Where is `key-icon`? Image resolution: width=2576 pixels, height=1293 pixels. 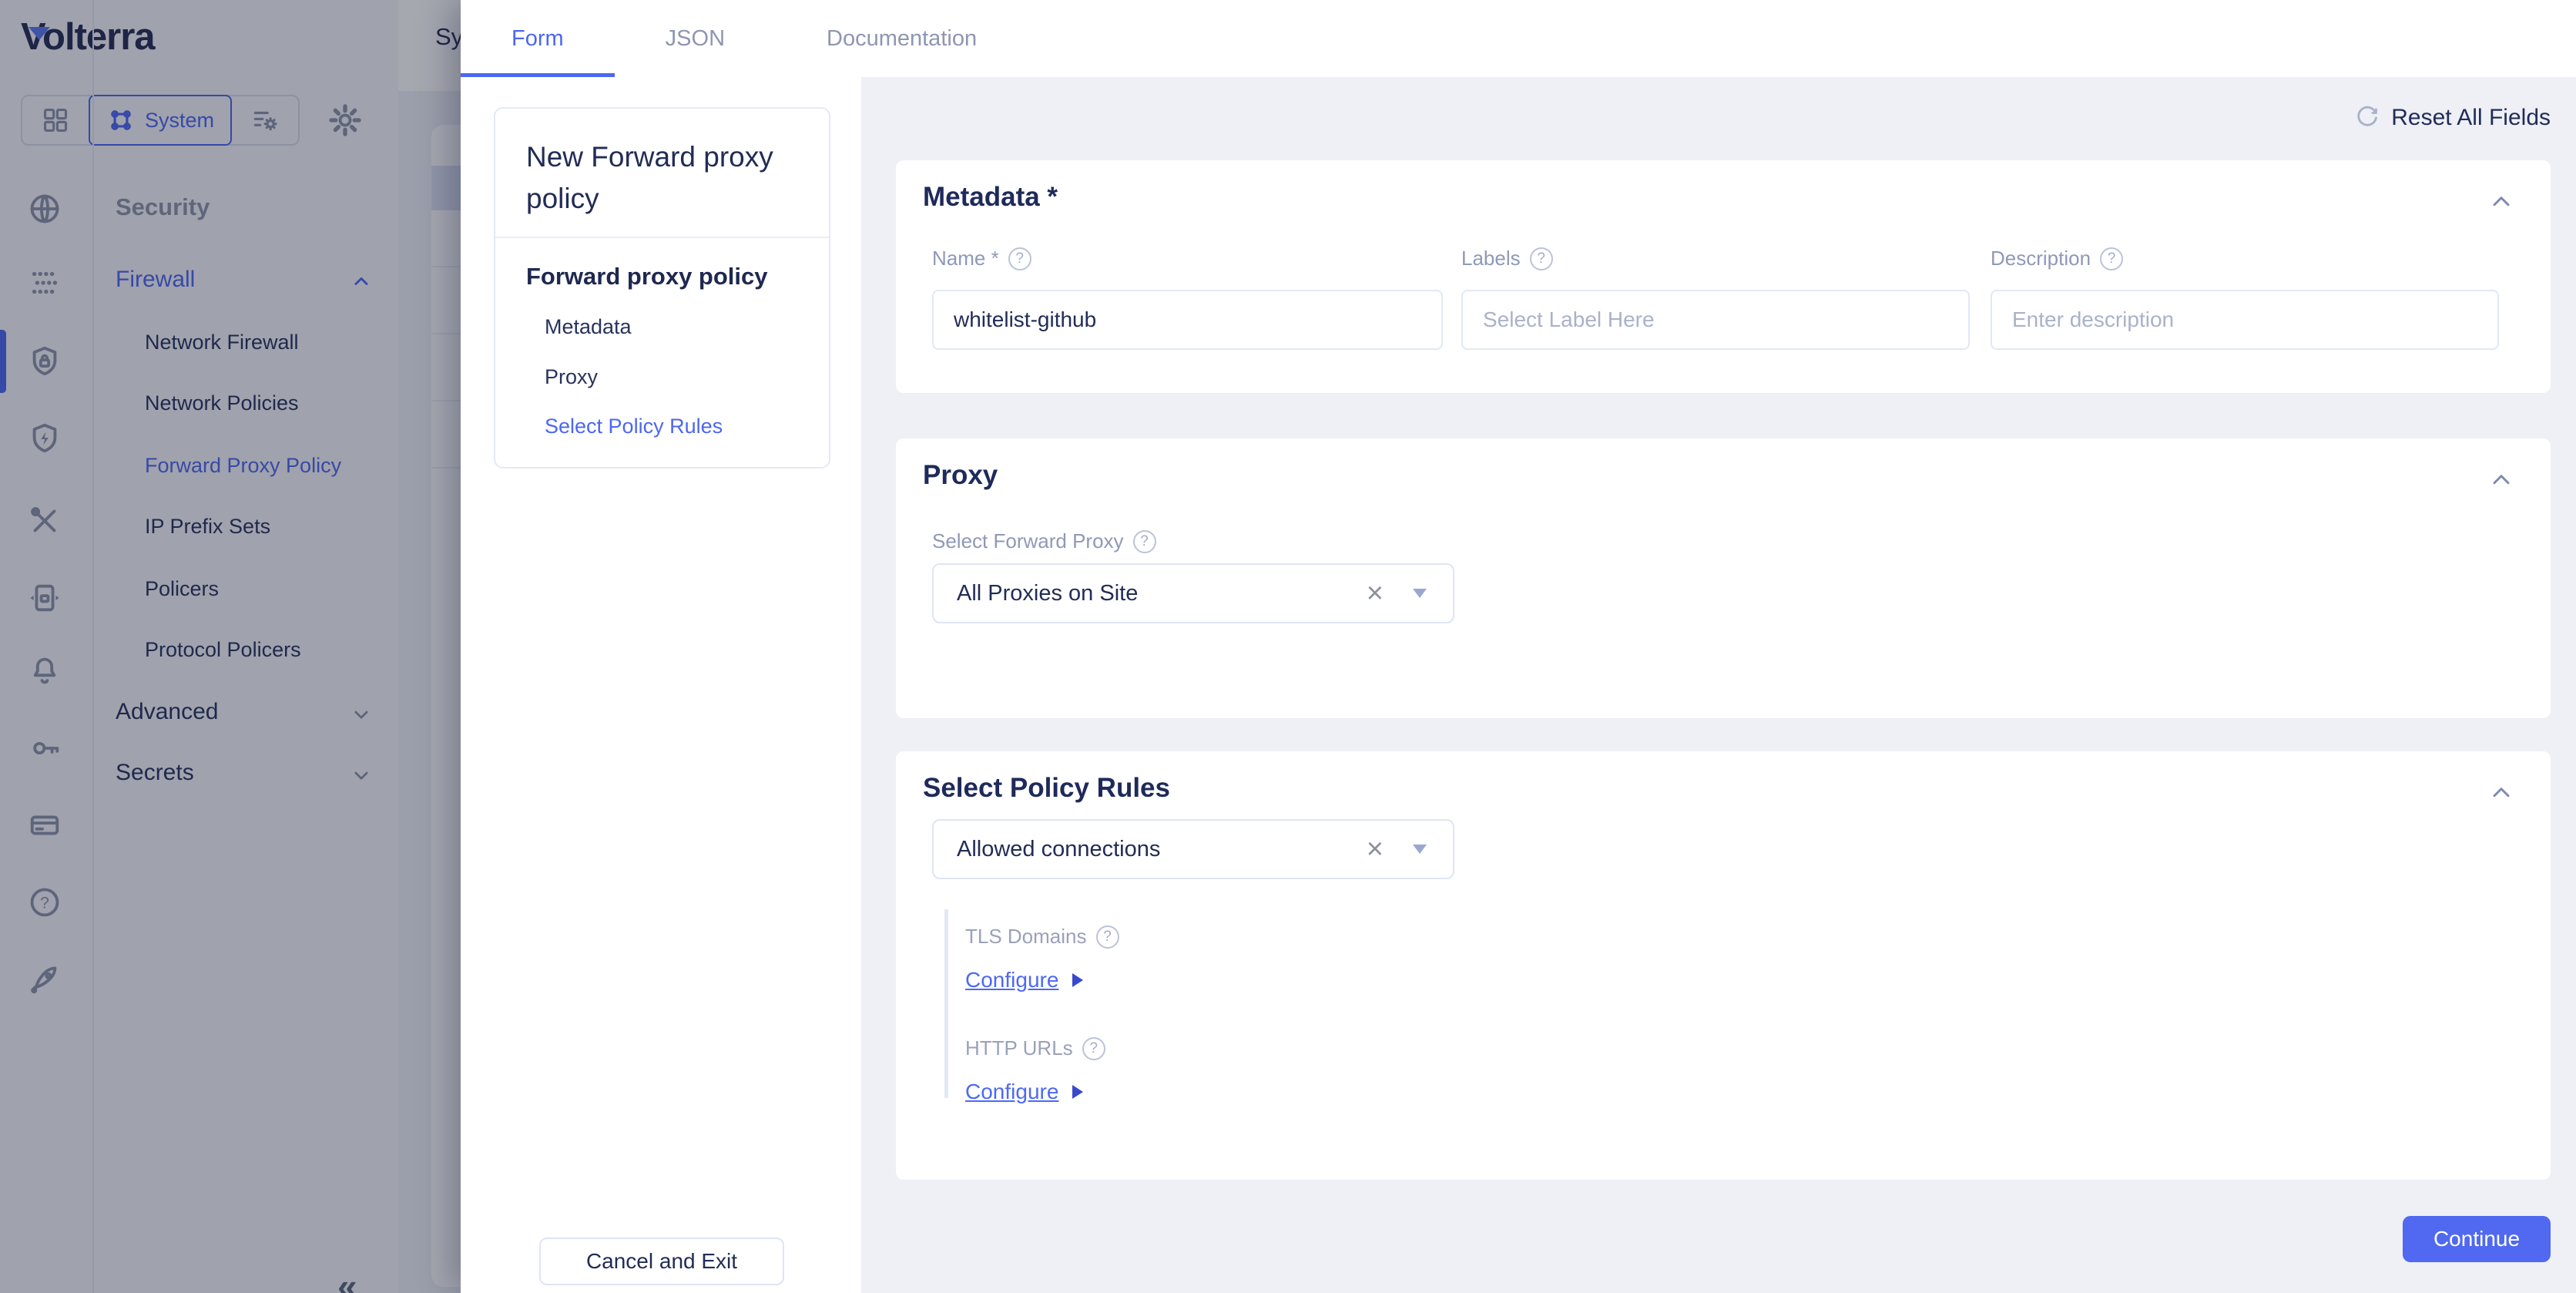
key-icon is located at coordinates (46, 748).